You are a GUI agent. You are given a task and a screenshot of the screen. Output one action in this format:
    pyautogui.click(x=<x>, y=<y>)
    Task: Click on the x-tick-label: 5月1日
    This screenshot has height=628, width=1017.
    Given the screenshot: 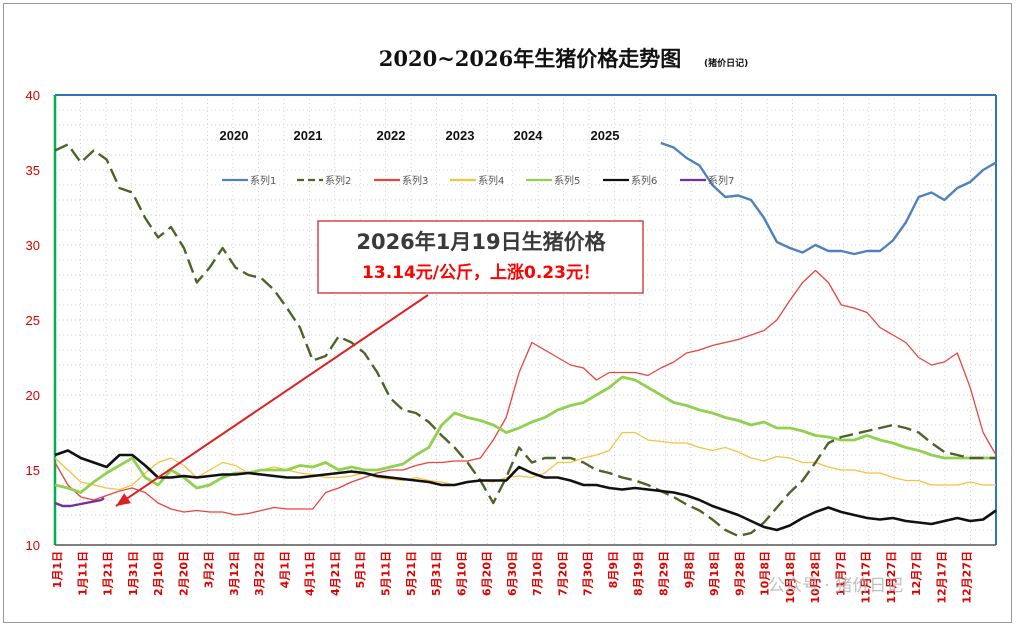 What is the action you would take?
    pyautogui.click(x=360, y=569)
    